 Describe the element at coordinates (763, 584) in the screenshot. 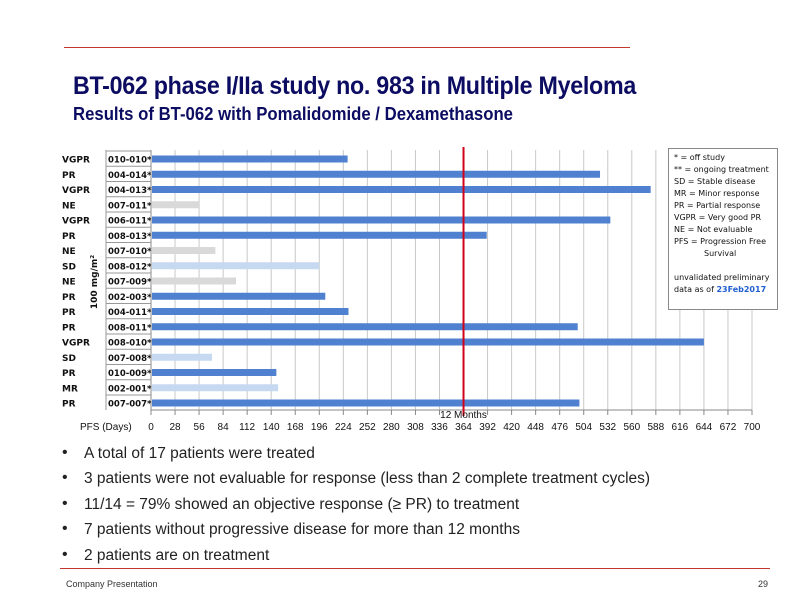

I see `page-number: 29` at that location.